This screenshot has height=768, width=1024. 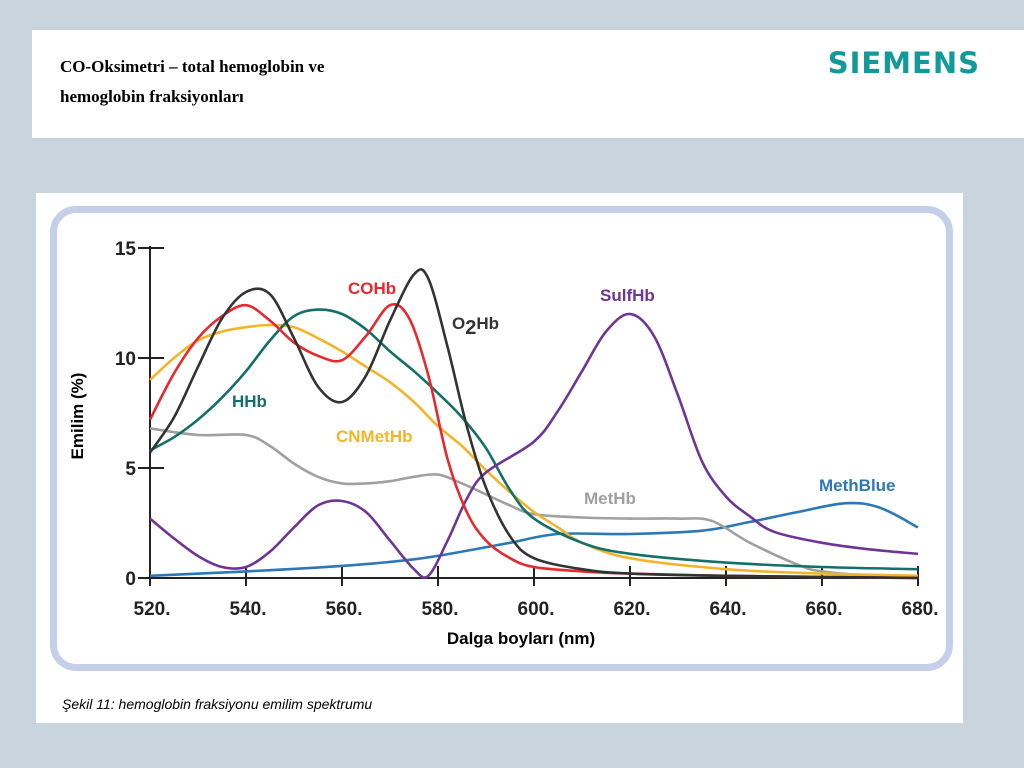 I want to click on series-line-methb, so click(x=534, y=503).